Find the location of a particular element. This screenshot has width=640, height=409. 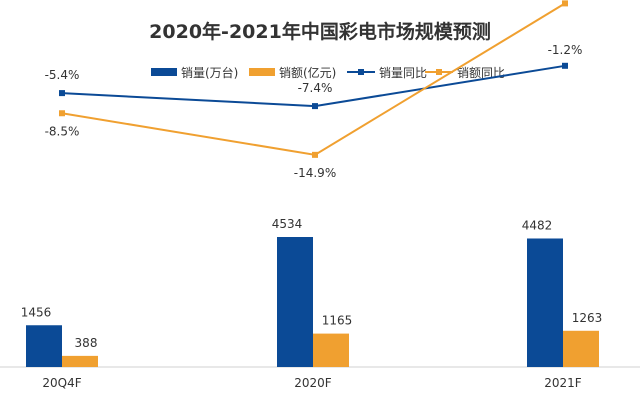

bar-data-label: 1456 is located at coordinates (36, 312).